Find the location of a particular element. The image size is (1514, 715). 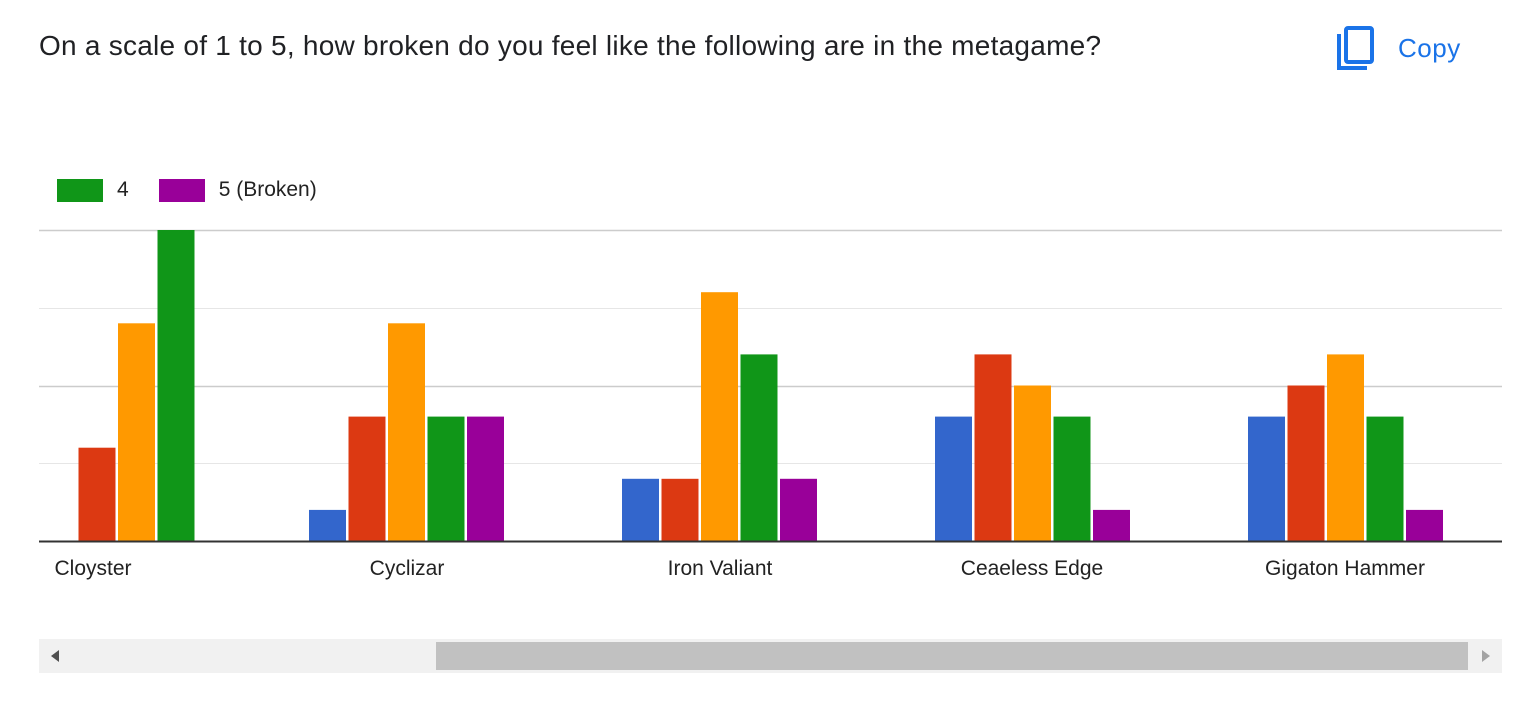

x-tick-label: Cloyster is located at coordinates (92, 568).